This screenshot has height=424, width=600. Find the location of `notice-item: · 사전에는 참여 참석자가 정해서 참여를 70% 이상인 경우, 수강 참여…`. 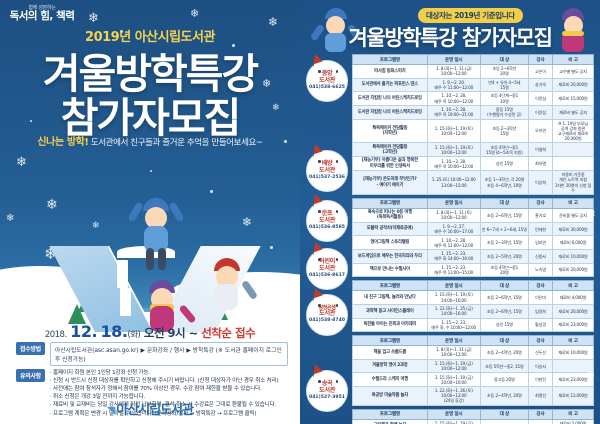

notice-item: · 사전에는 참여 참석자가 정해서 참여를 70% 이상인 경우, 수강 참여… is located at coordinates (155, 389).